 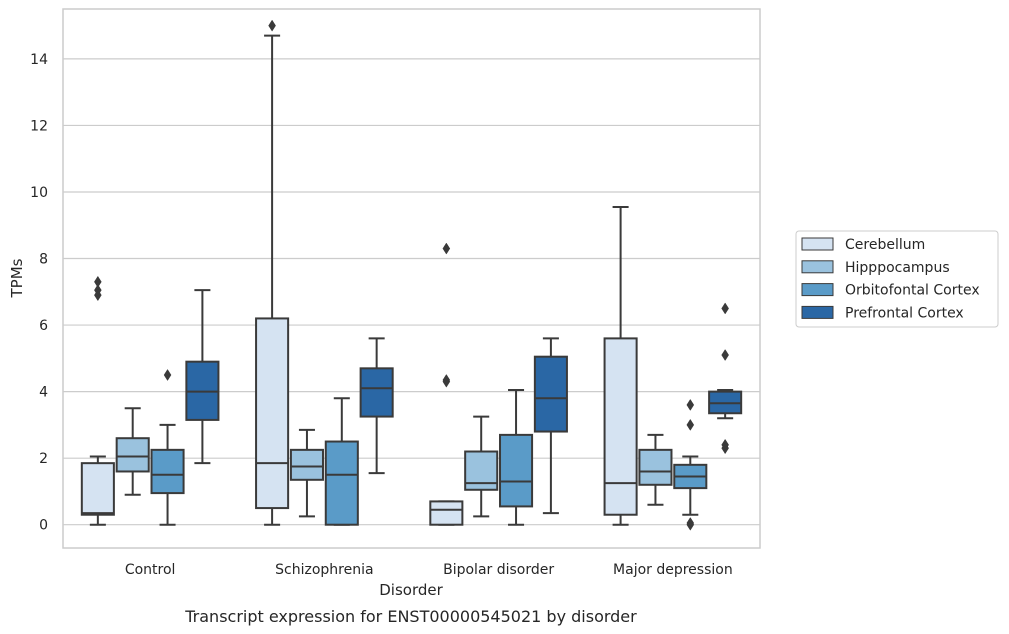 What do you see at coordinates (673, 570) in the screenshot?
I see `x-tick-label: Major depression` at bounding box center [673, 570].